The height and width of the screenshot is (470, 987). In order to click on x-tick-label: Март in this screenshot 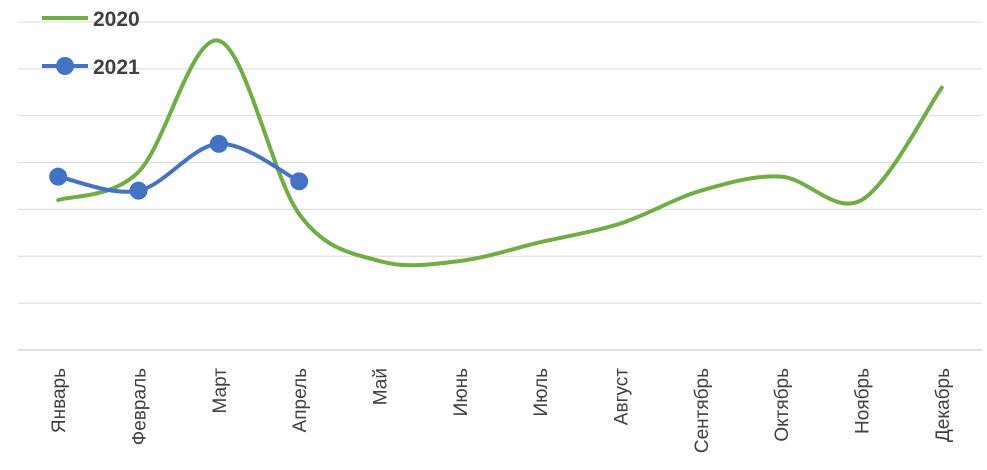, I will do `click(220, 391)`.